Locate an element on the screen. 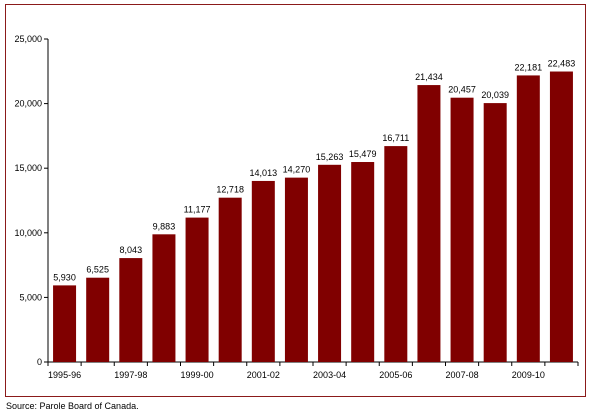 This screenshot has height=415, width=593. data-label-2005-06: 16,711 is located at coordinates (395, 138).